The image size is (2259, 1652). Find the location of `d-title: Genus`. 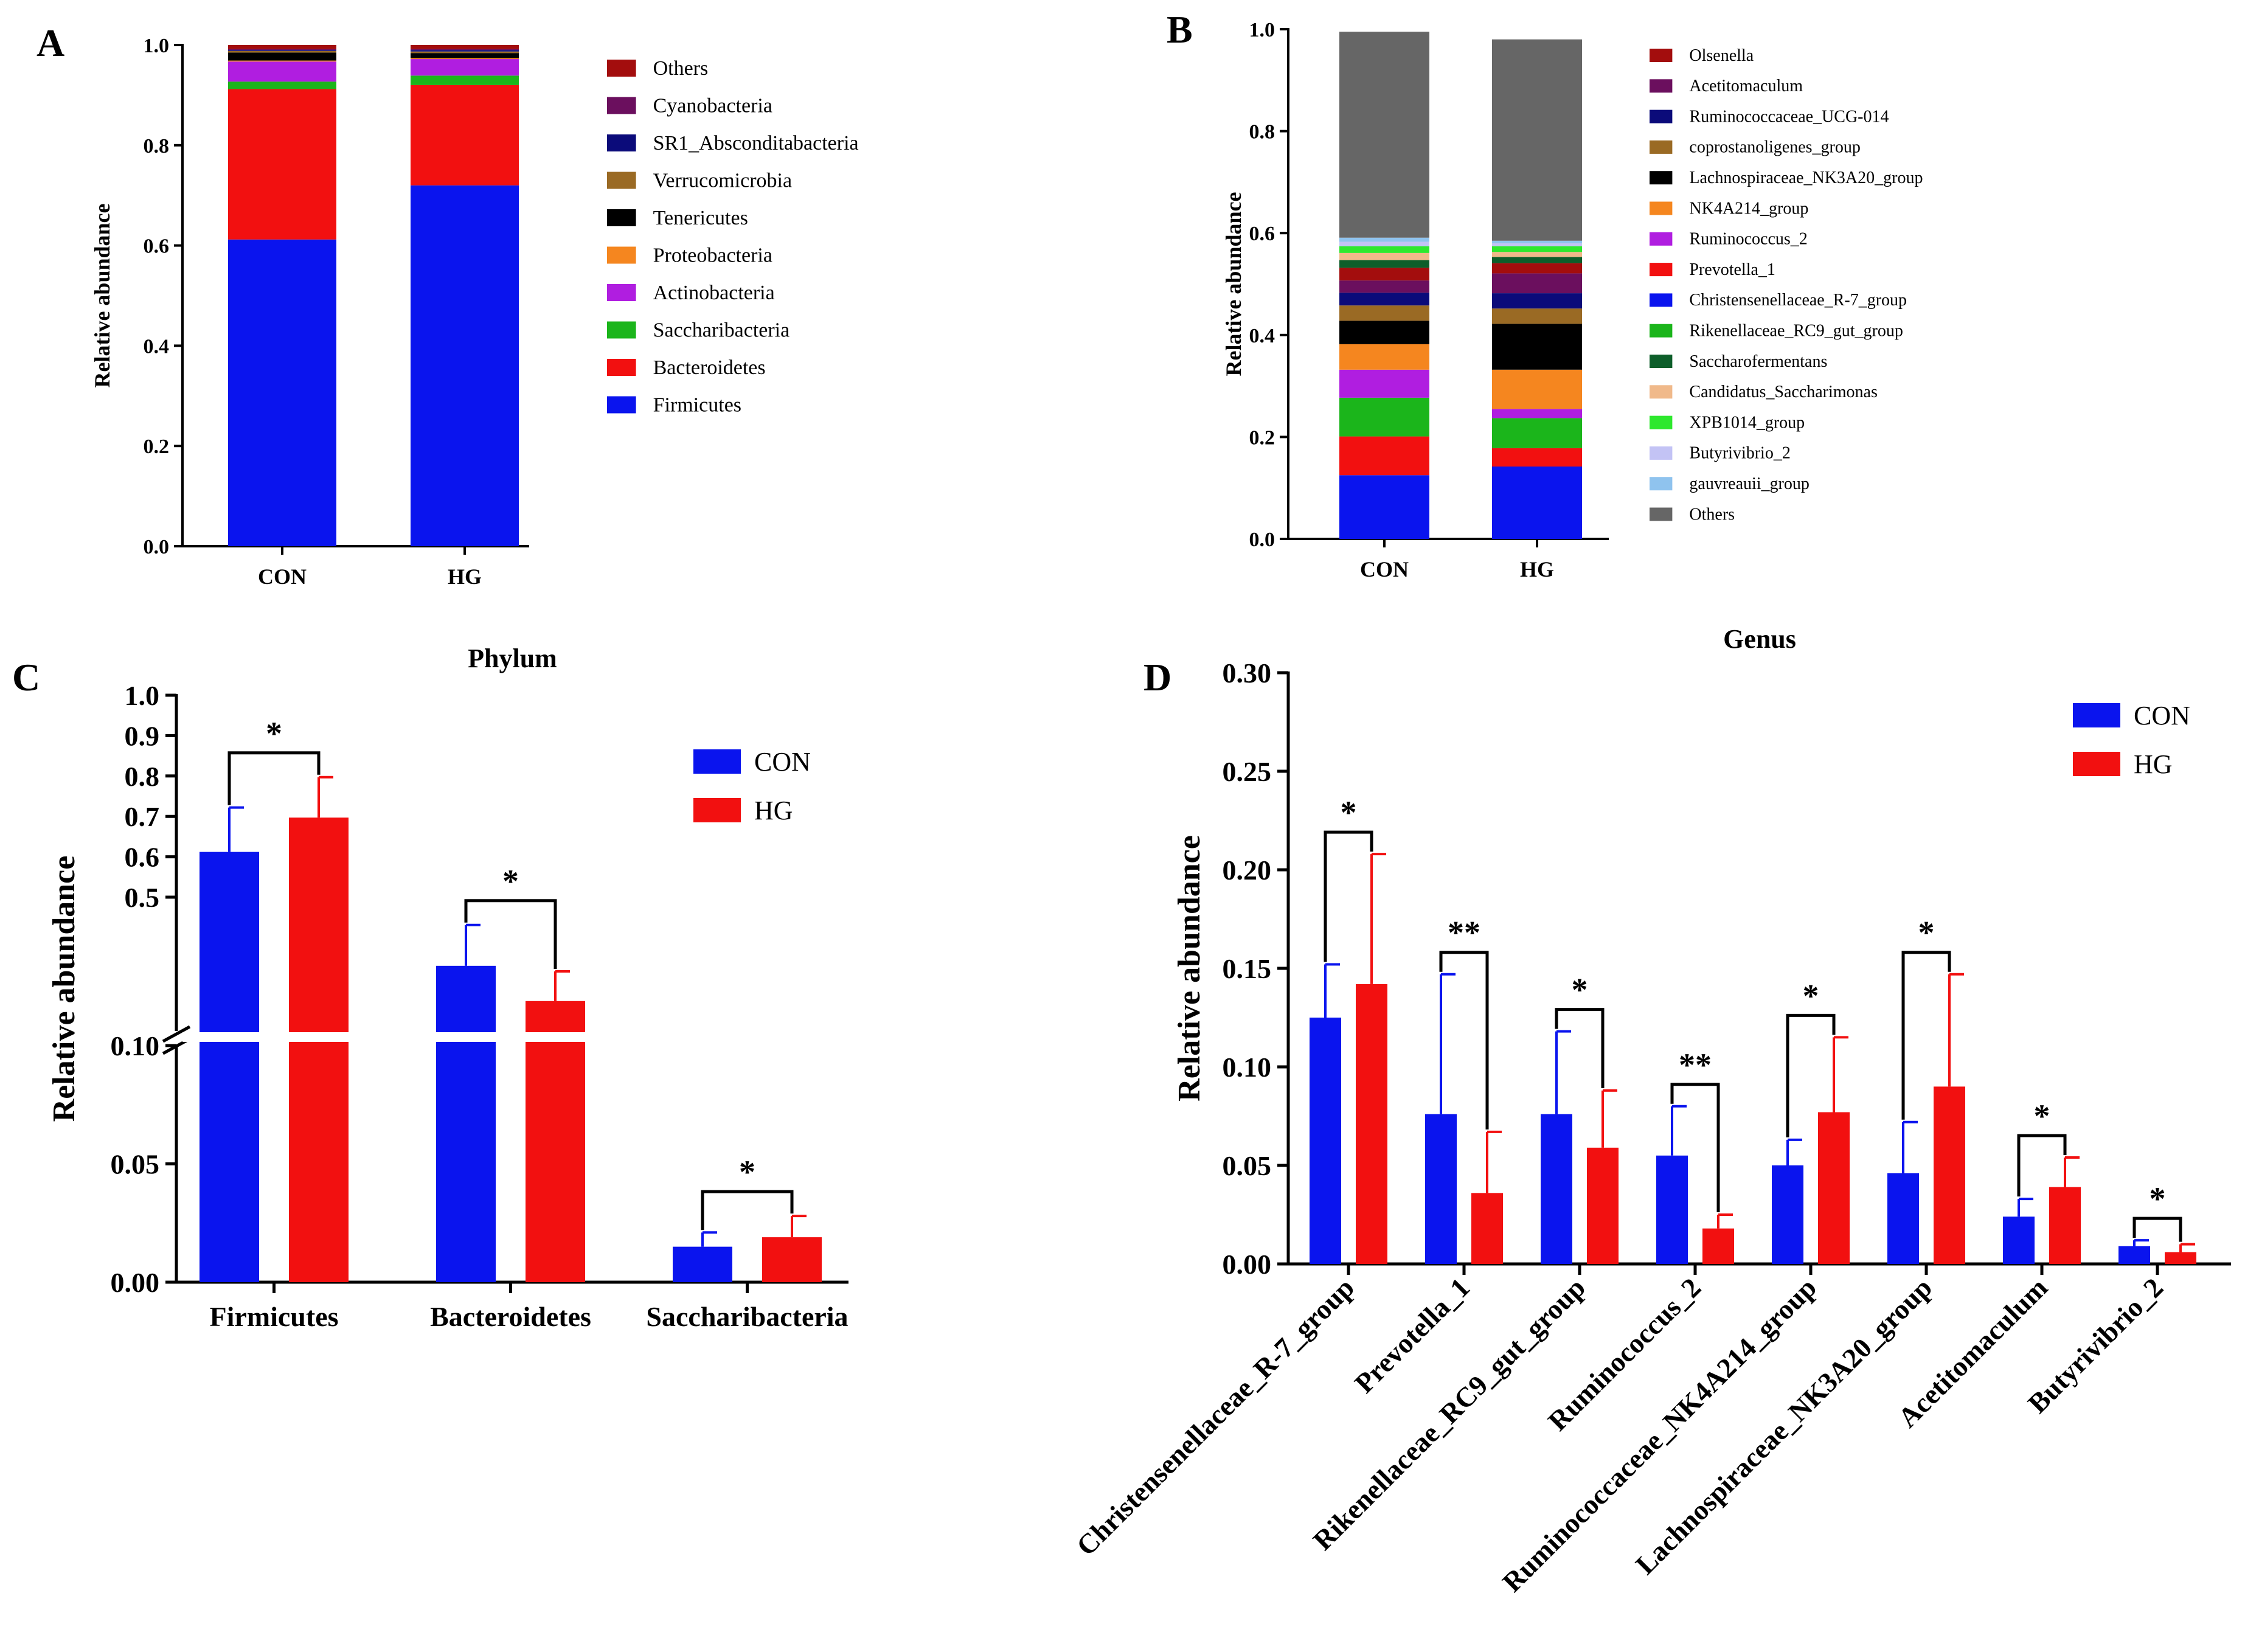

d-title: Genus is located at coordinates (1759, 639).